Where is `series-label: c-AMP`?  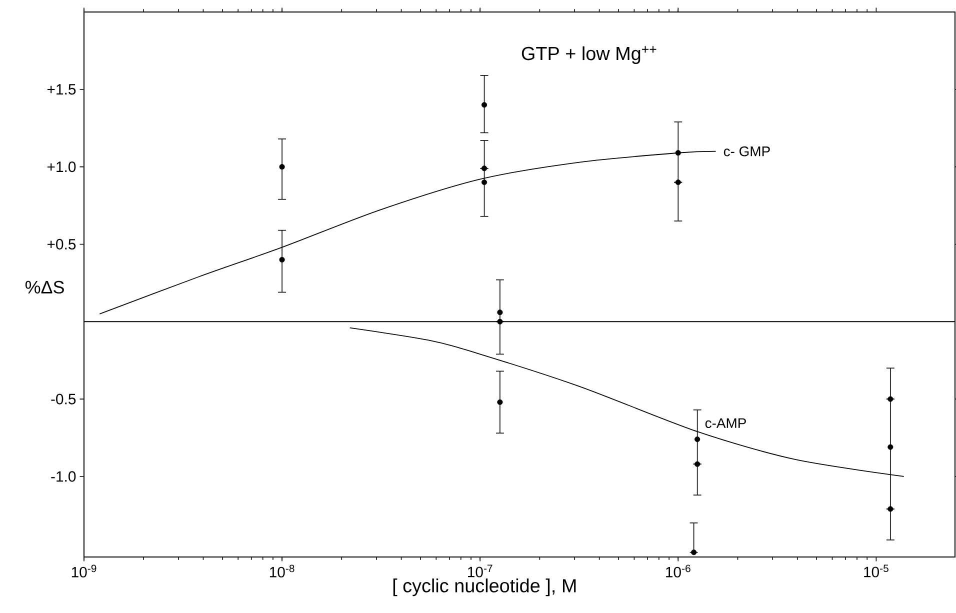
series-label: c-AMP is located at coordinates (725, 423).